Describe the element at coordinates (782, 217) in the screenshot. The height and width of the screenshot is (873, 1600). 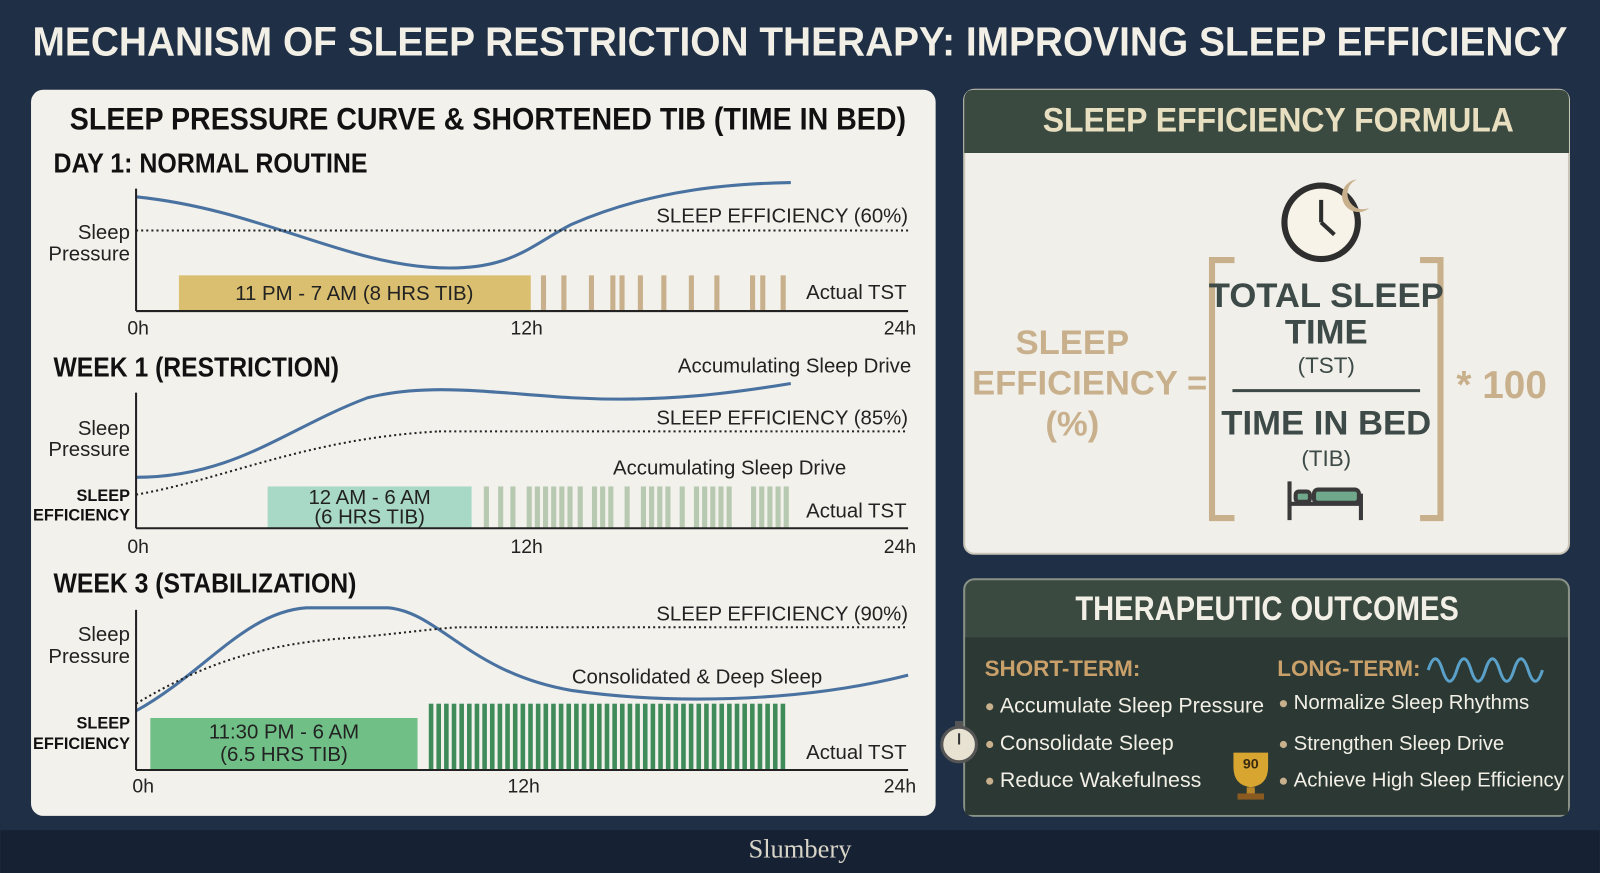
I see `efficiency-label: SLEEP EFFICIENCY (60%)` at that location.